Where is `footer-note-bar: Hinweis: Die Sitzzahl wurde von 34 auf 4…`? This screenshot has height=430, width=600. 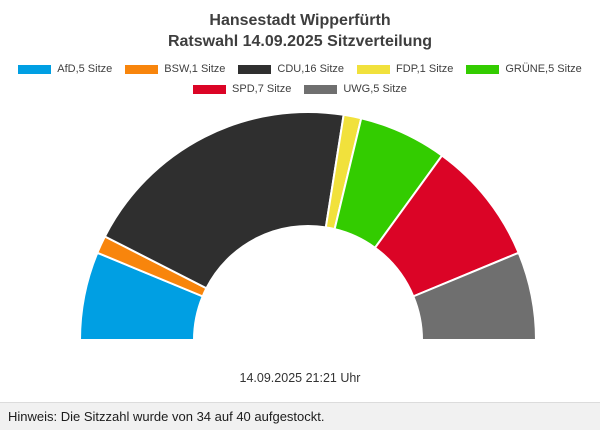 footer-note-bar: Hinweis: Die Sitzzahl wurde von 34 auf 4… is located at coordinates (300, 416).